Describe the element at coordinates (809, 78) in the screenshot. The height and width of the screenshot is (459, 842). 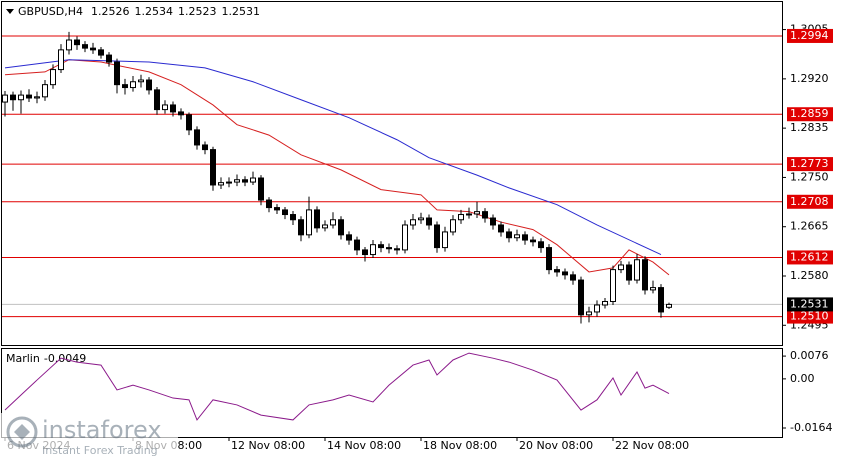
I see `y-tick-label: 1.2920` at that location.